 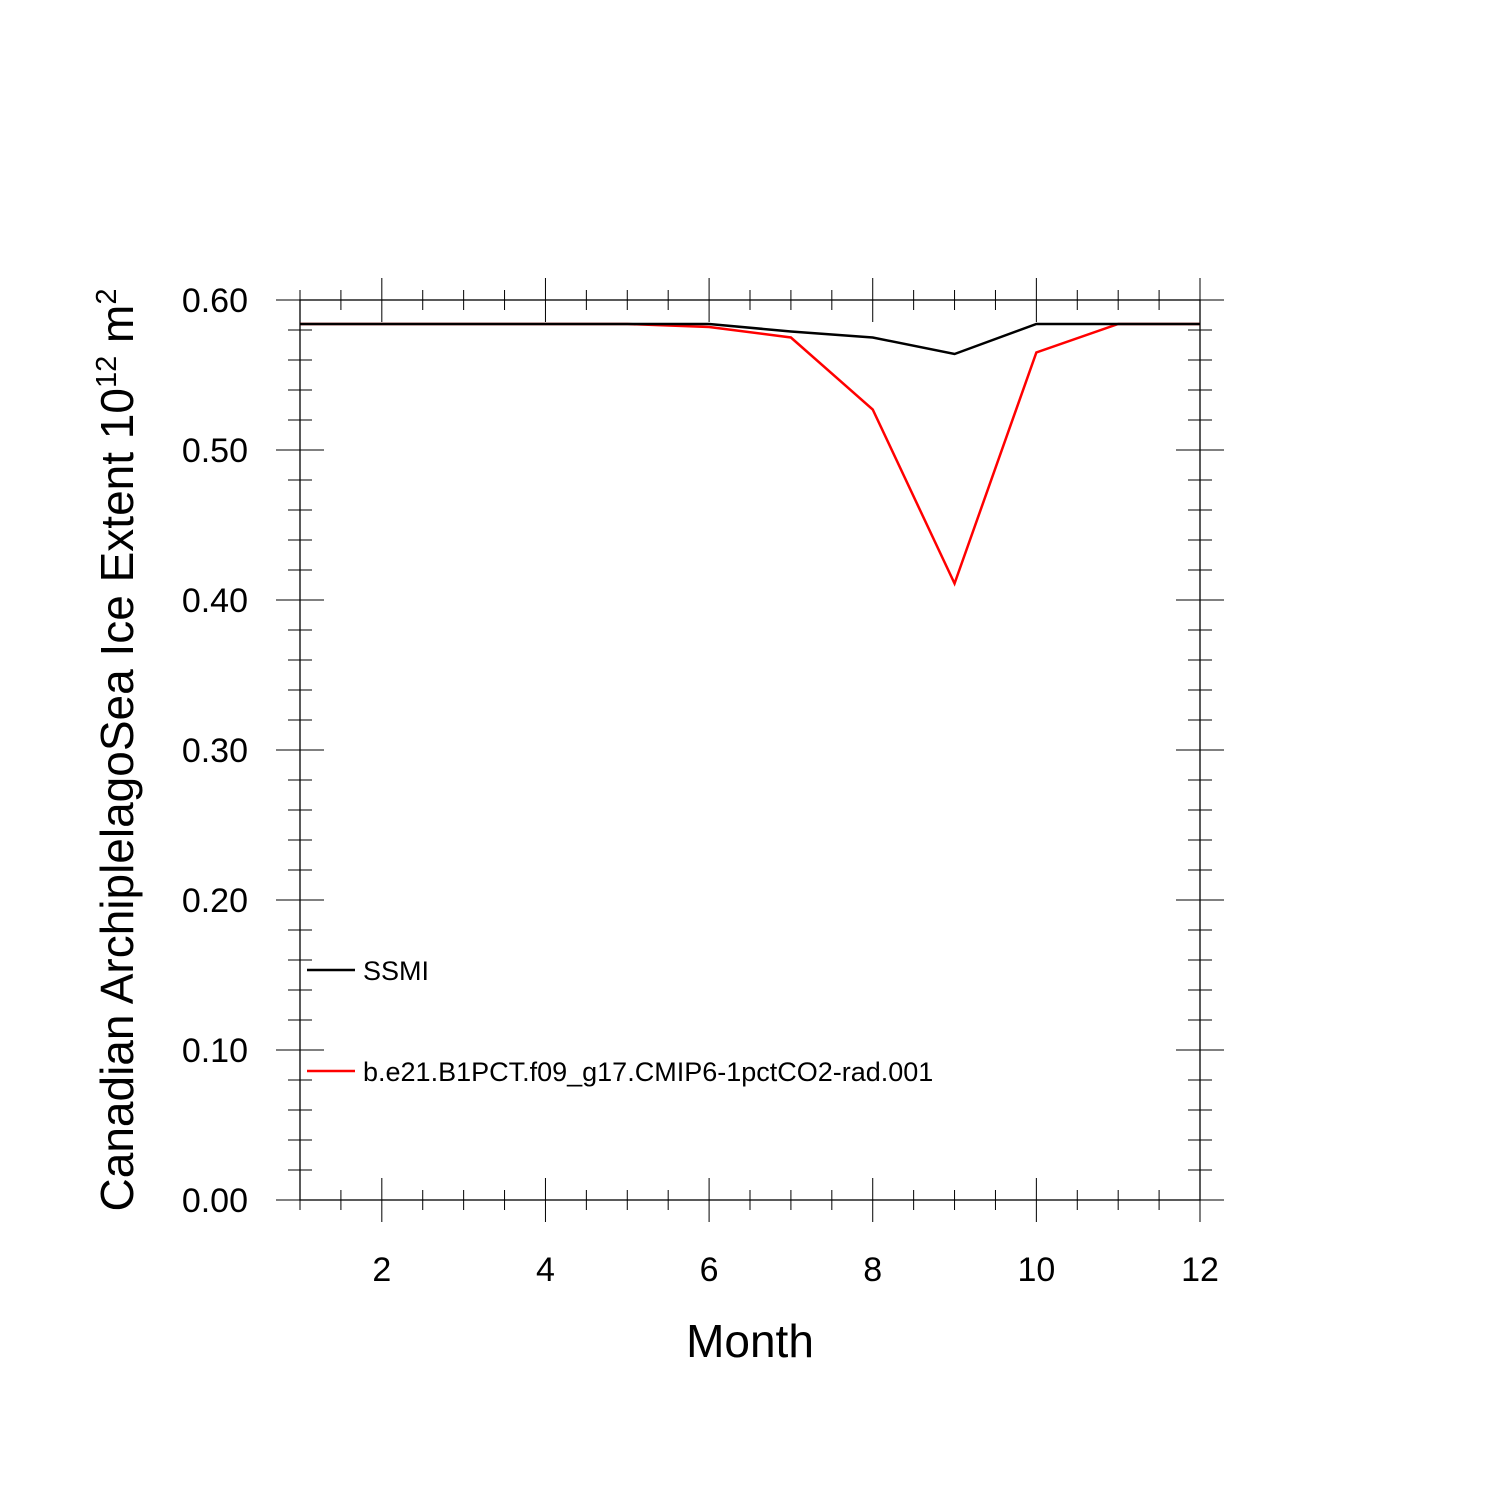 What do you see at coordinates (215, 451) in the screenshot?
I see `y-tick-label: 0.50` at bounding box center [215, 451].